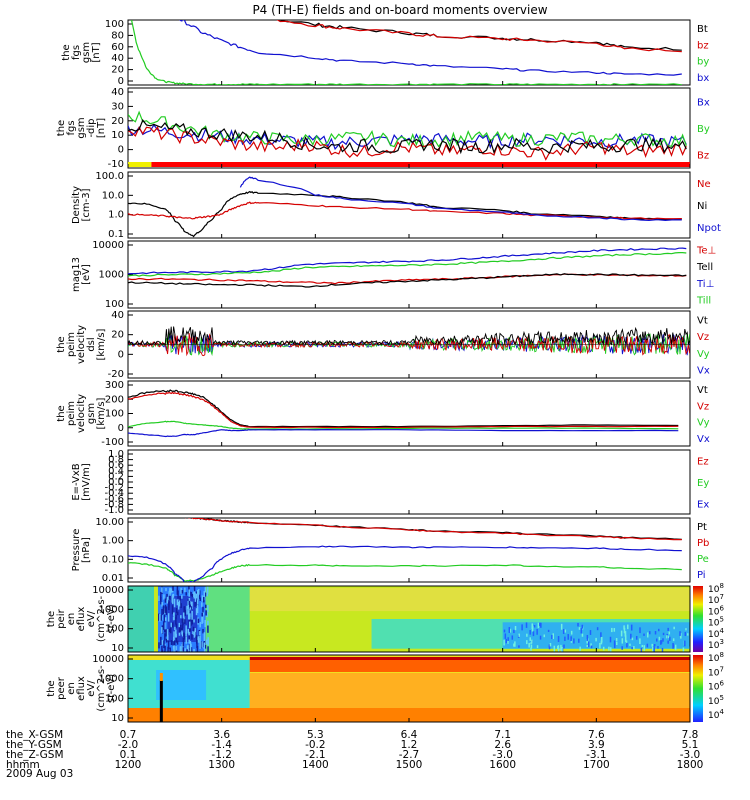  Describe the element at coordinates (117, 106) in the screenshot. I see `y-tick-label: 30` at that location.